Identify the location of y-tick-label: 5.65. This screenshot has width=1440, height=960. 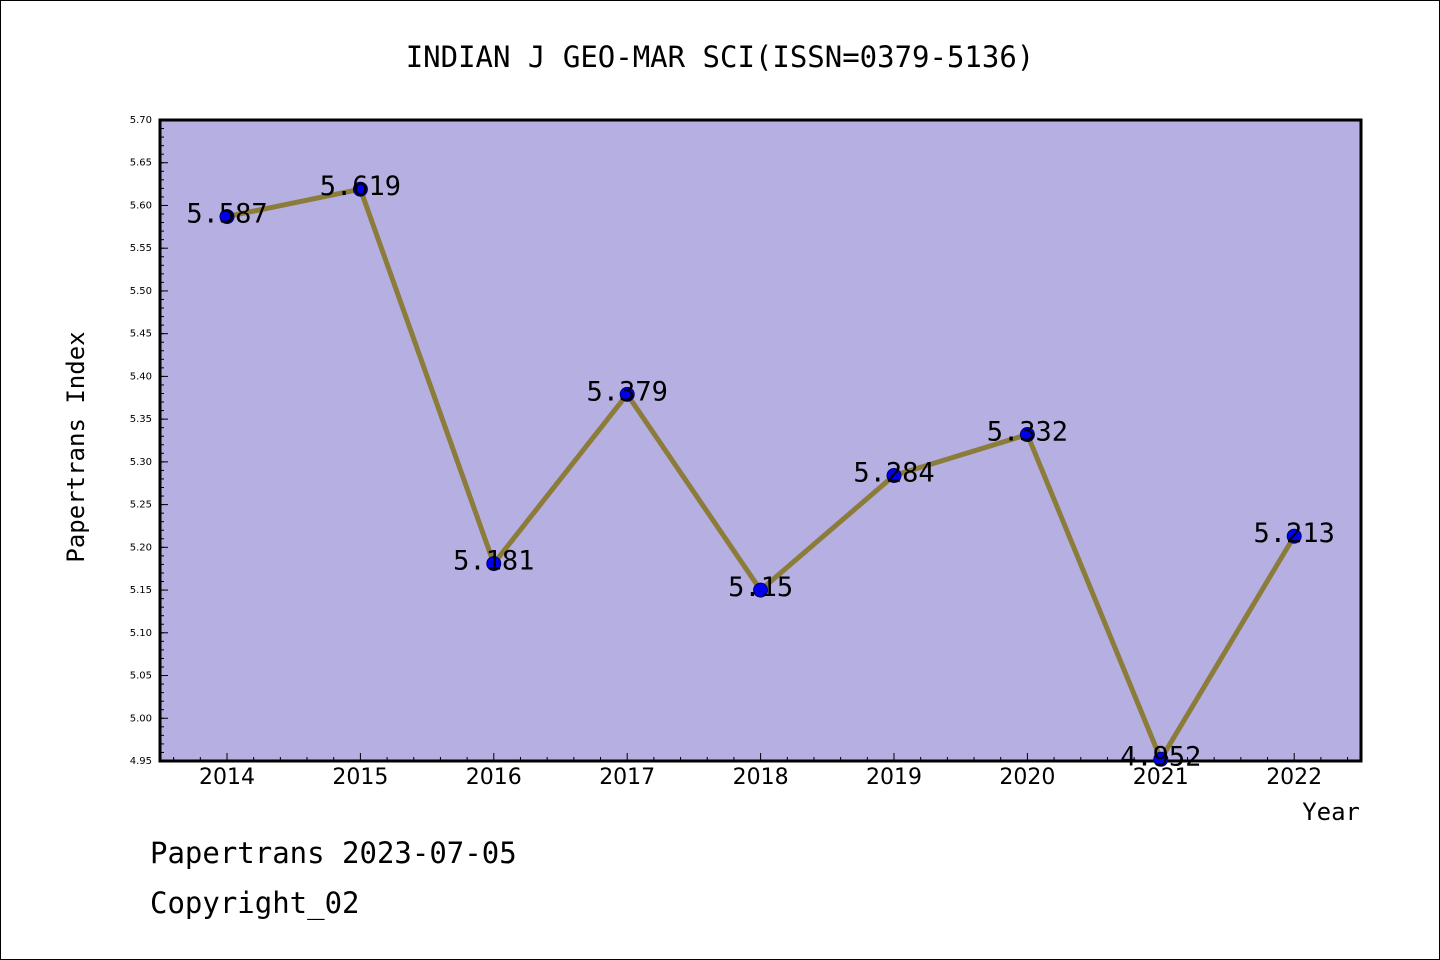
(141, 163).